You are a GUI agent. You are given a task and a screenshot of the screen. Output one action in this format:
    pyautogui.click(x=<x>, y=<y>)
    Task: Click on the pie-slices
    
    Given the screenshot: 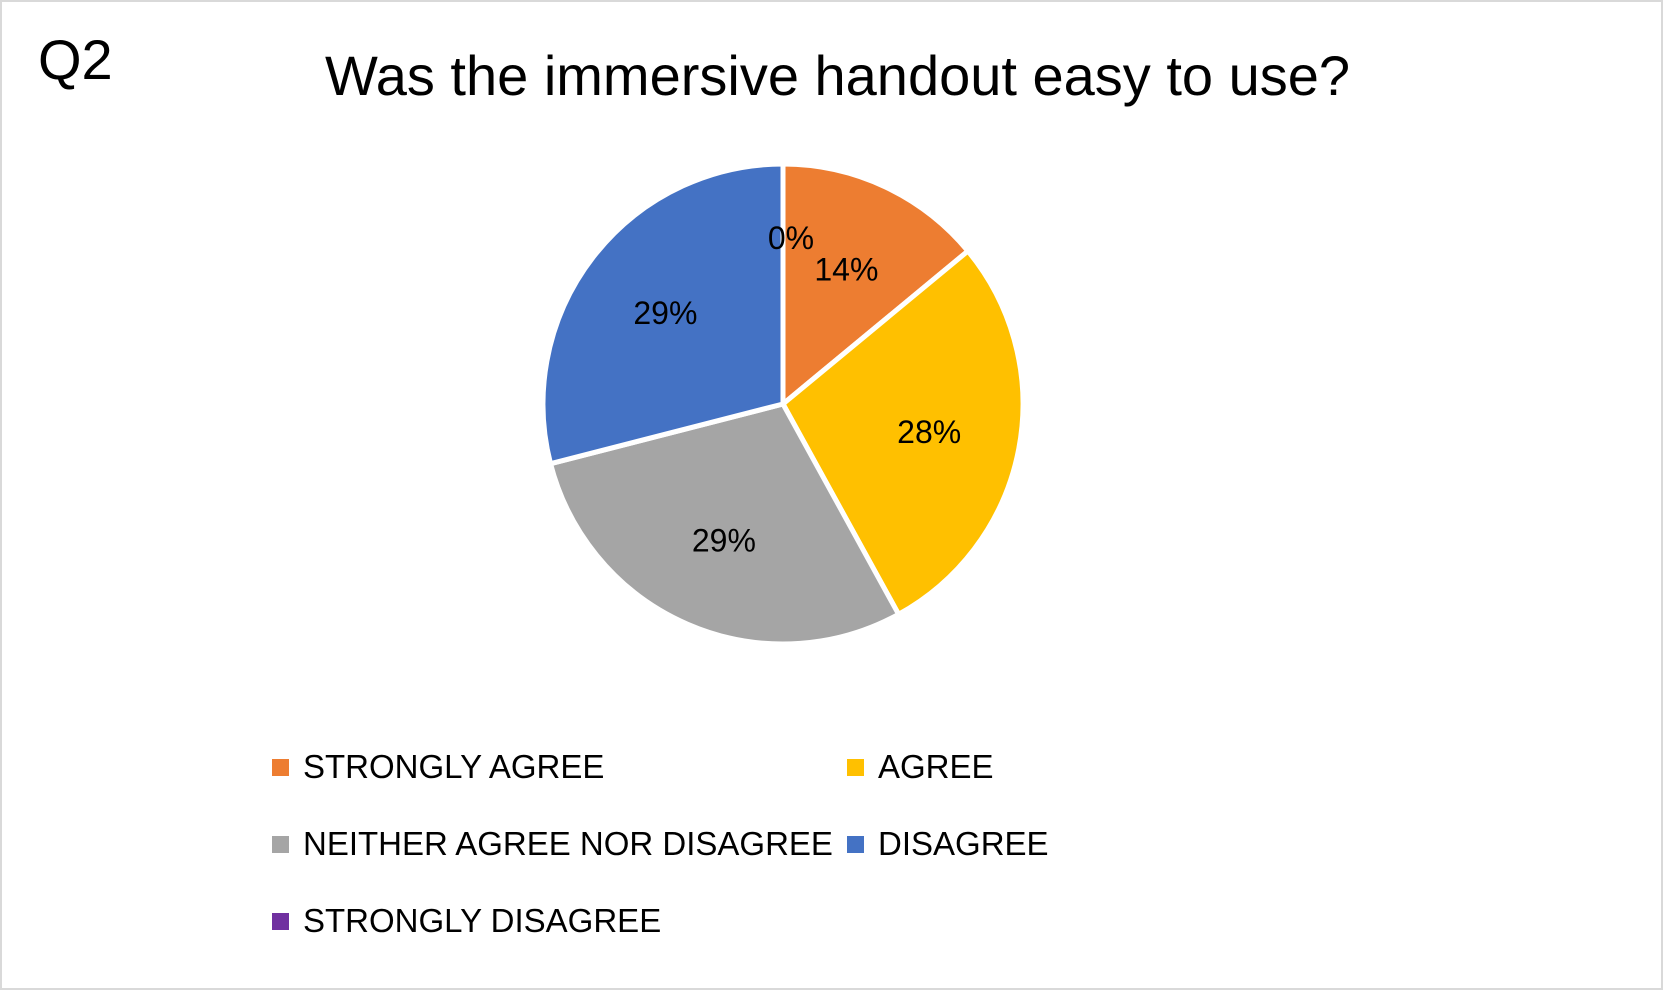 What is the action you would take?
    pyautogui.click(x=783, y=404)
    